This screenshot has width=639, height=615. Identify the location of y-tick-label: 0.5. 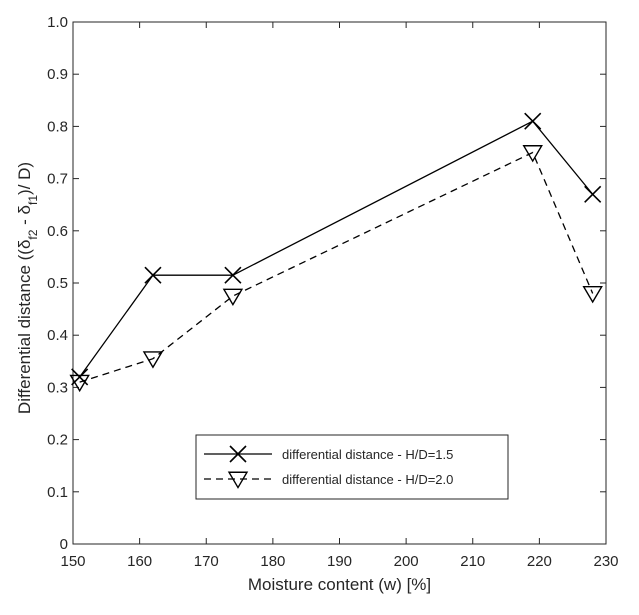
(57, 283).